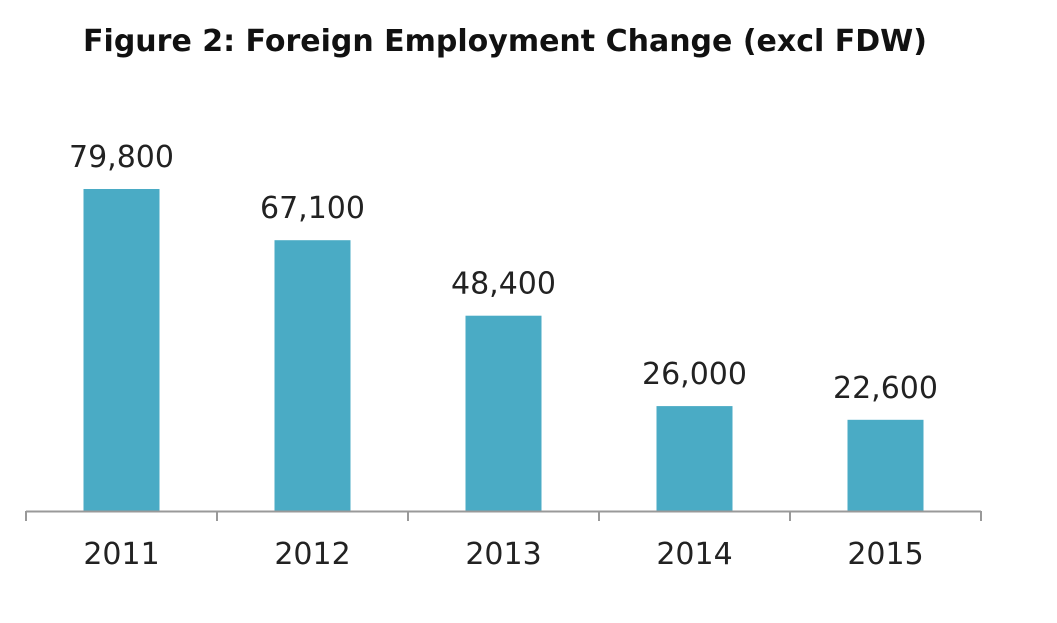 The height and width of the screenshot is (623, 1057). I want to click on tick-label-2014: 2014, so click(694, 554).